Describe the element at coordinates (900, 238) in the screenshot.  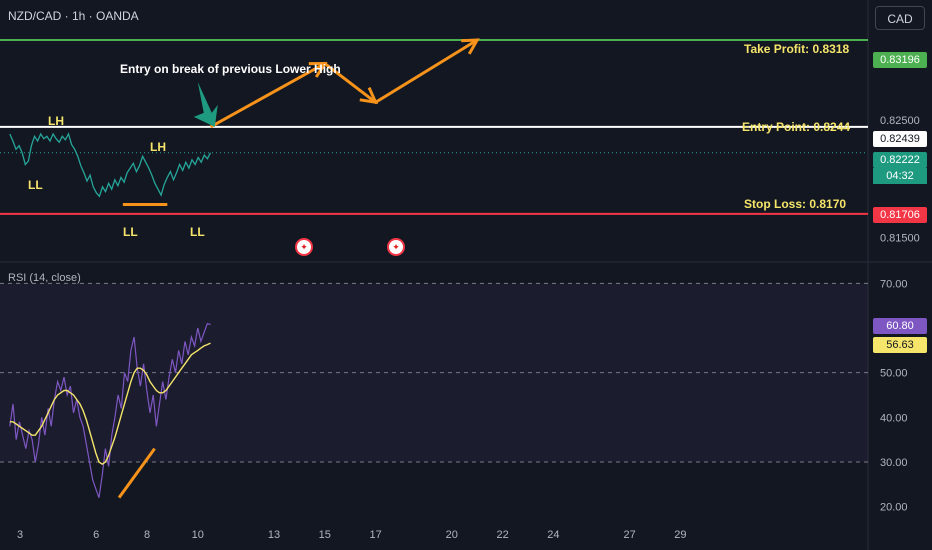
I see `price-tick-label: 0.81500` at that location.